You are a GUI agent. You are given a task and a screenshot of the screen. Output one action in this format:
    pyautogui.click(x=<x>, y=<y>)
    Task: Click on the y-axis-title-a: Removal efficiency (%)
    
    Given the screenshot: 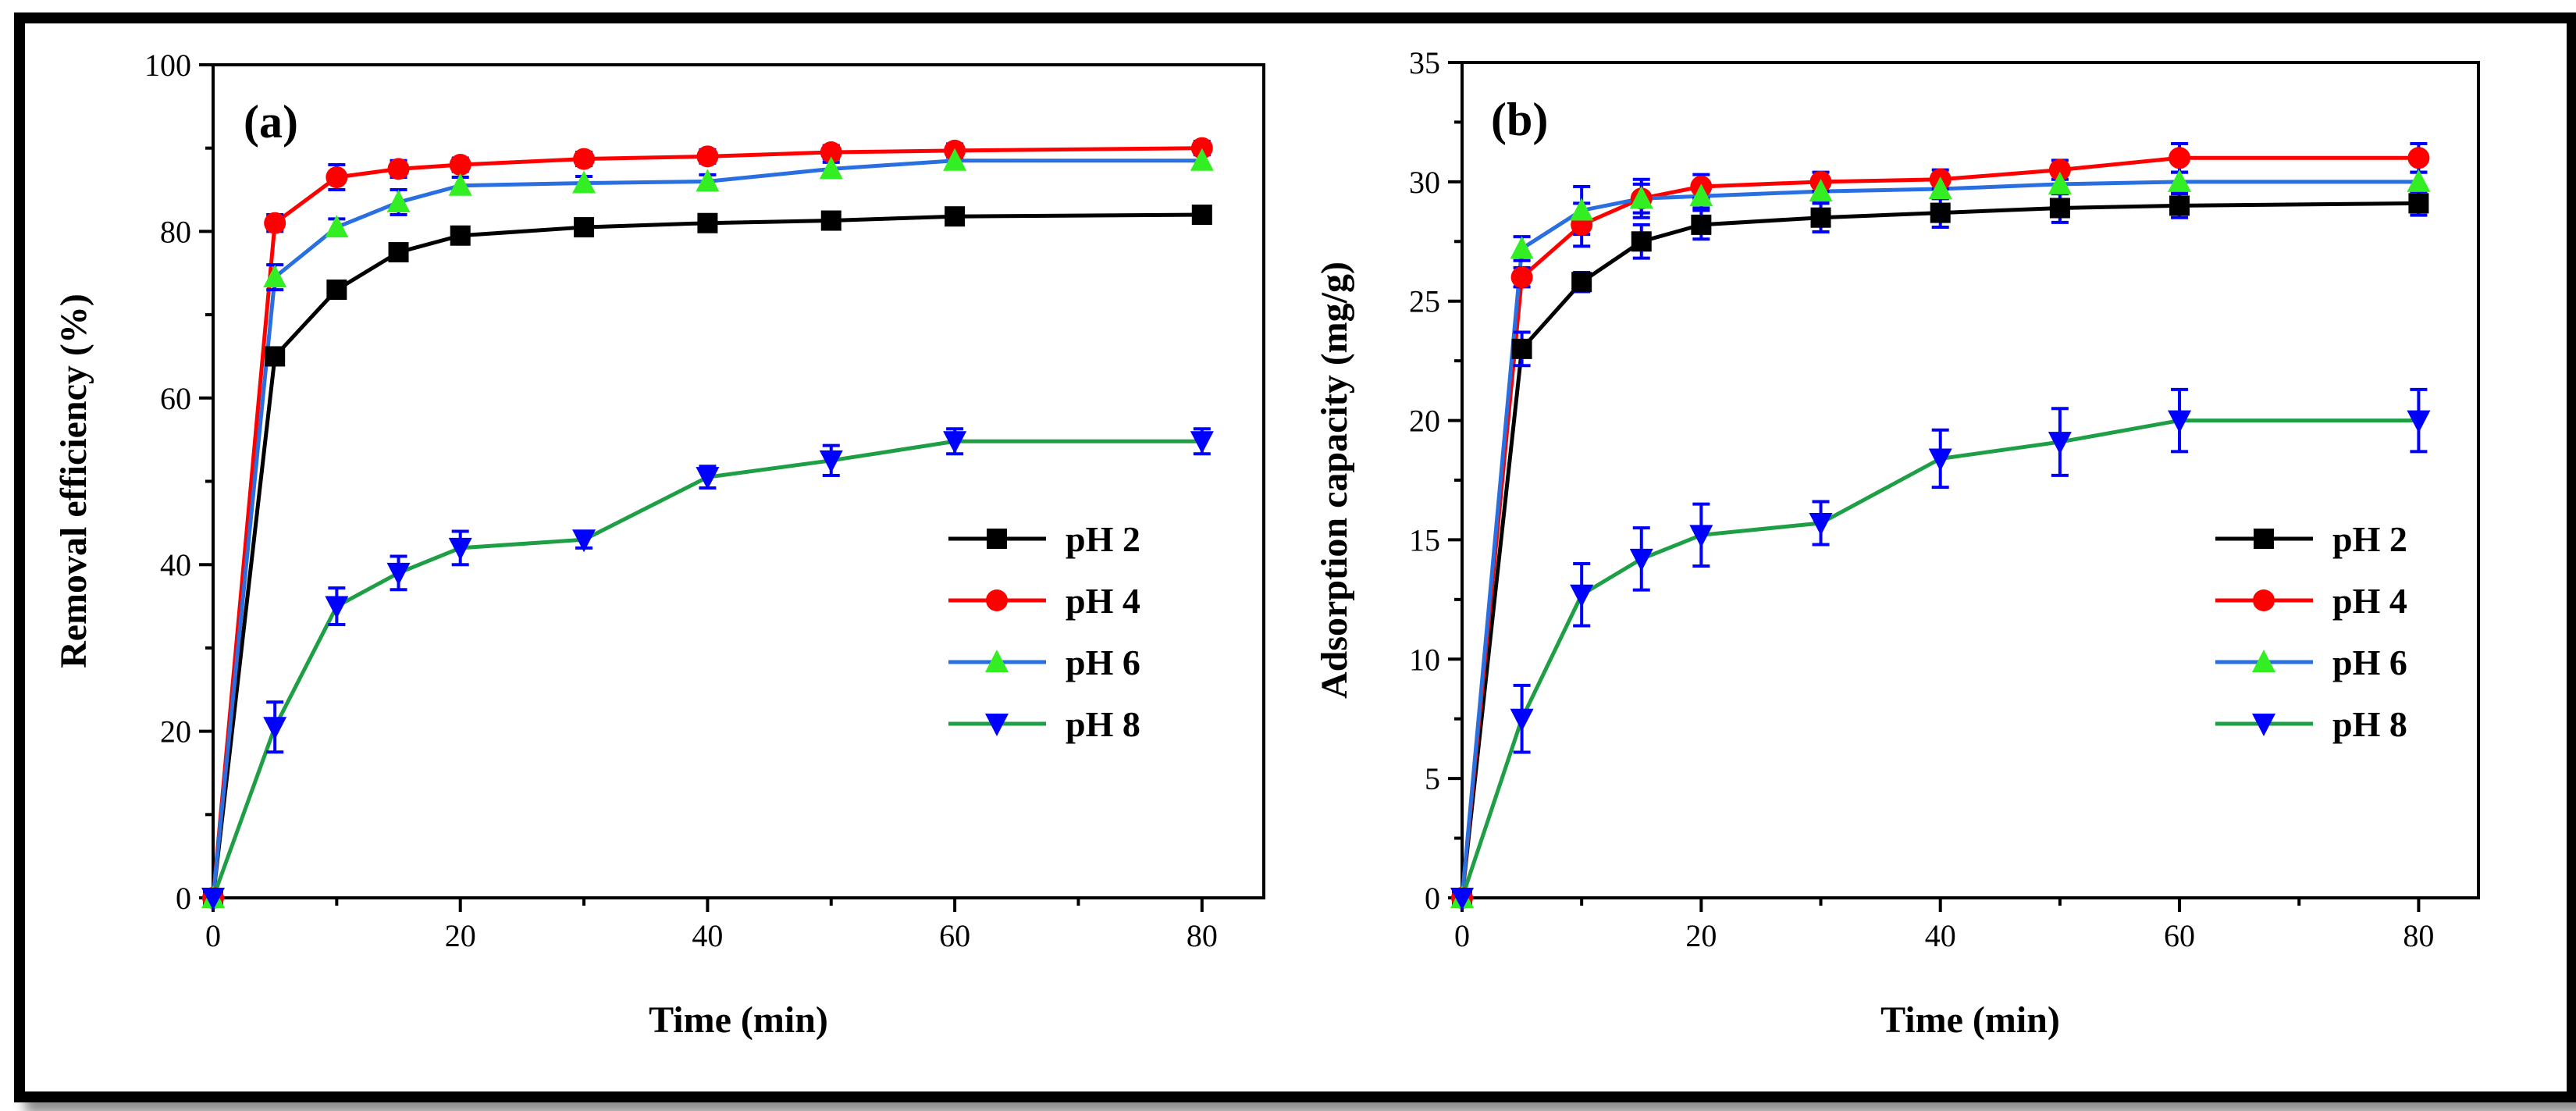 What is the action you would take?
    pyautogui.click(x=73, y=481)
    